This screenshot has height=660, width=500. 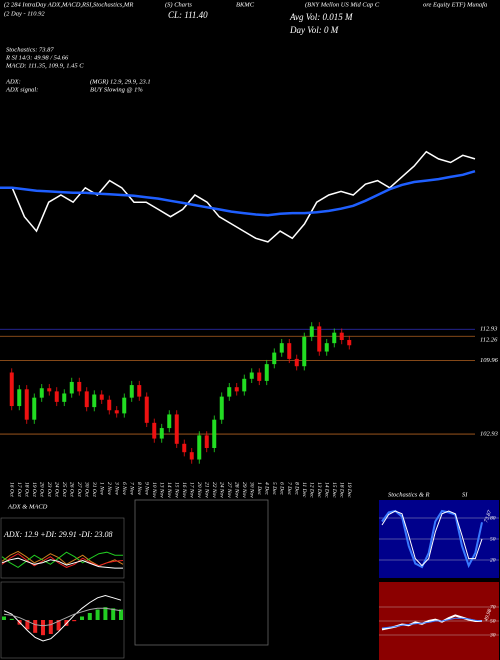 What do you see at coordinates (191, 490) in the screenshot?
I see `x-tick-label: 17 Nov` at bounding box center [191, 490].